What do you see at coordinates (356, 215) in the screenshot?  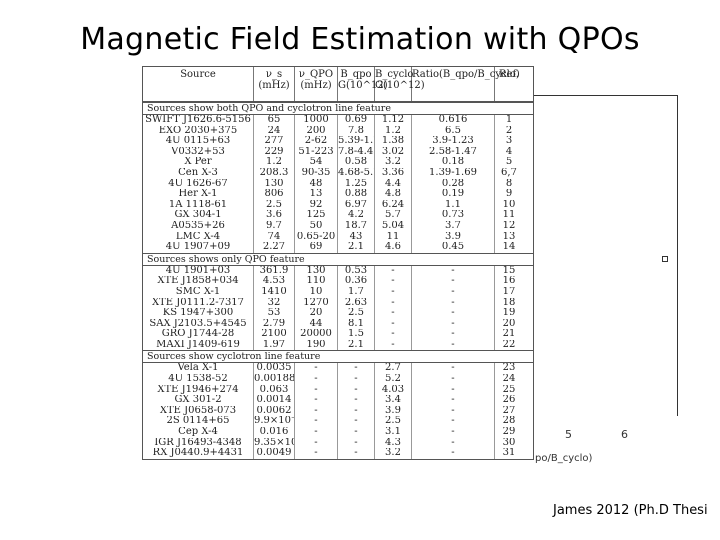 I see `table-cell: 4.2` at bounding box center [356, 215].